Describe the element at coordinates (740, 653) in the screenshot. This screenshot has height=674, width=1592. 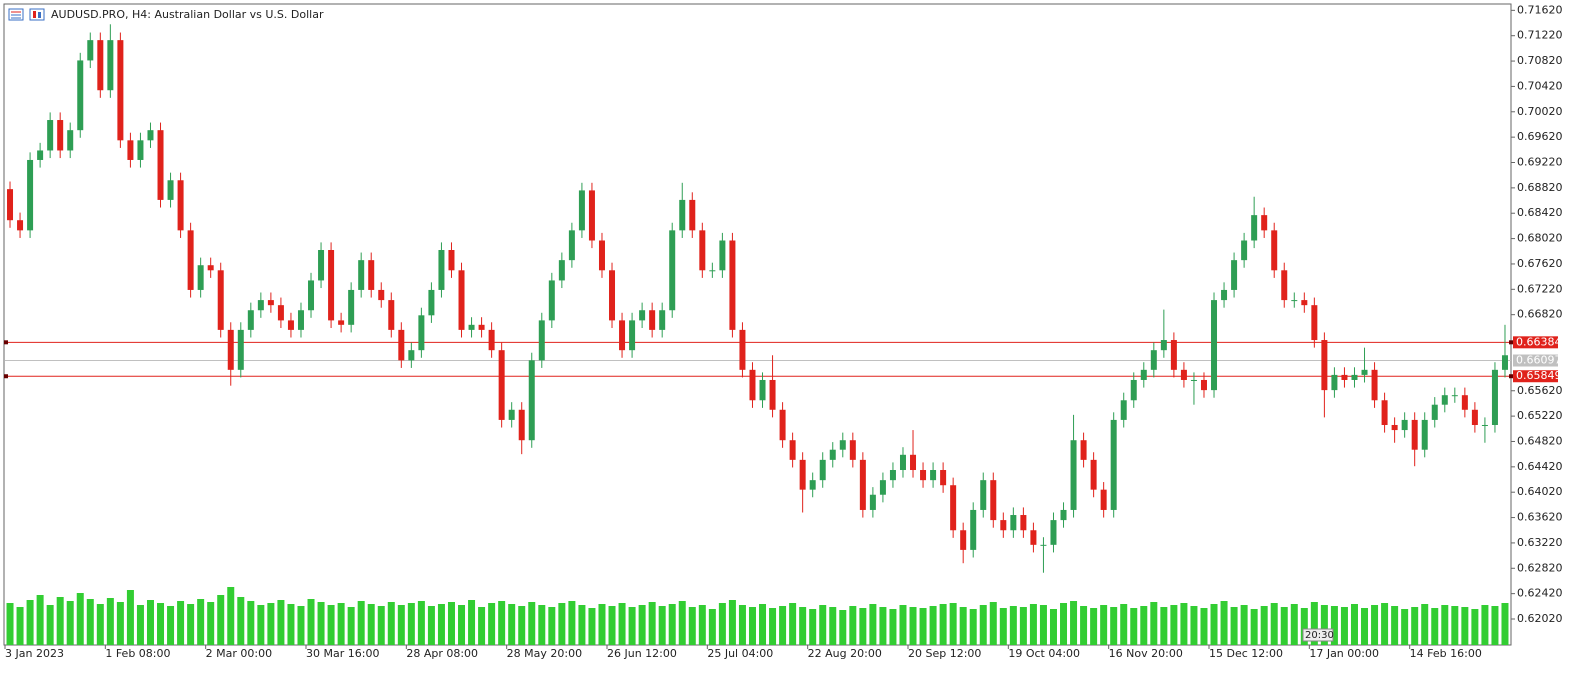
I see `x-tick-label: 25 Jul 04:00` at that location.